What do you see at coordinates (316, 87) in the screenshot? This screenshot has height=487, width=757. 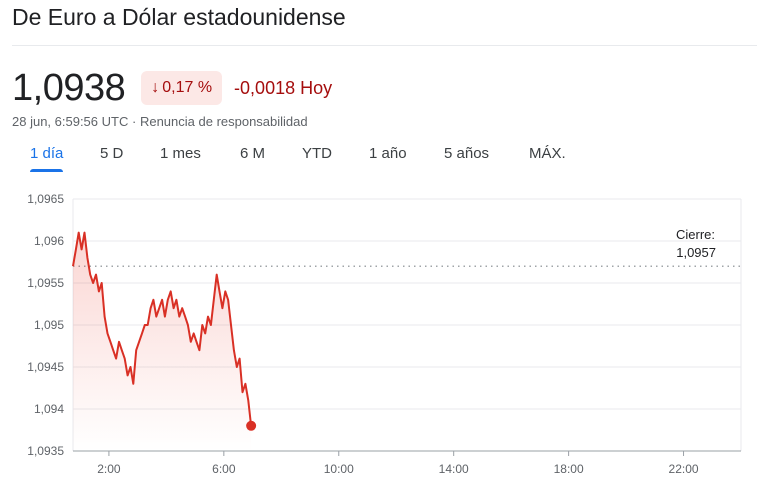 I see `change-period: Hoy` at bounding box center [316, 87].